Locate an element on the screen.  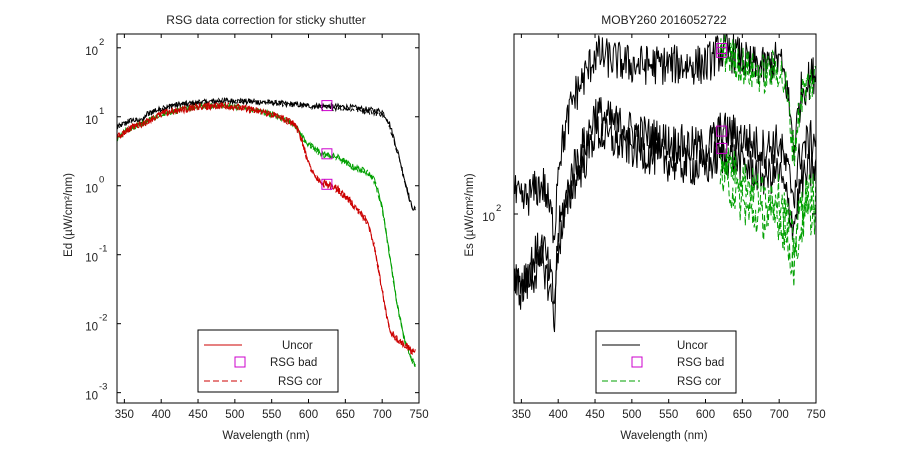
left-legend-rsg-cor-label: RSG cor is located at coordinates (300, 382).